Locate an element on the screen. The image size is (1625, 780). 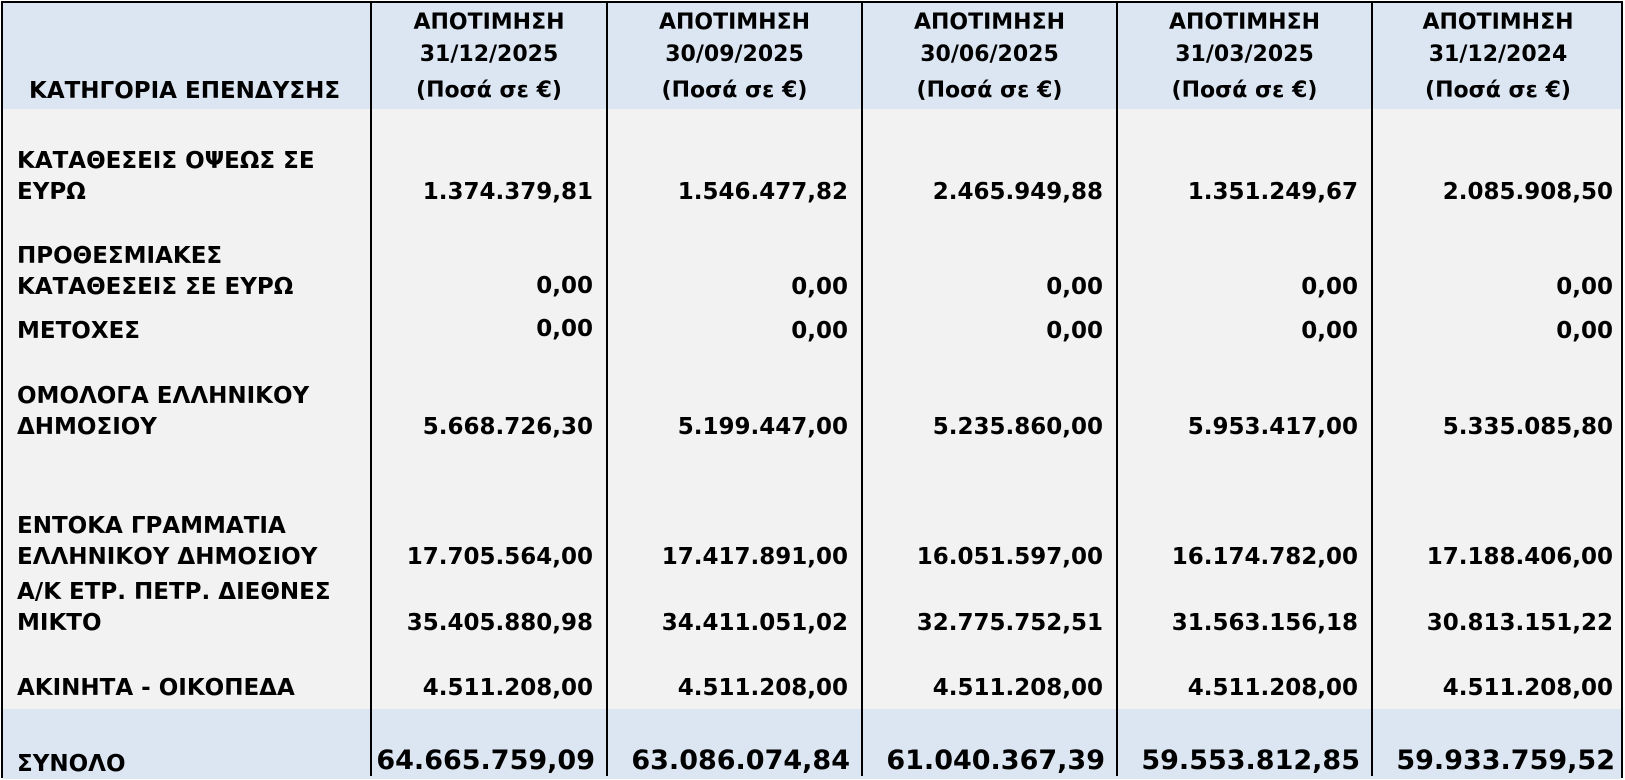
table-cell: 16.051.597,00 is located at coordinates (1009, 557).